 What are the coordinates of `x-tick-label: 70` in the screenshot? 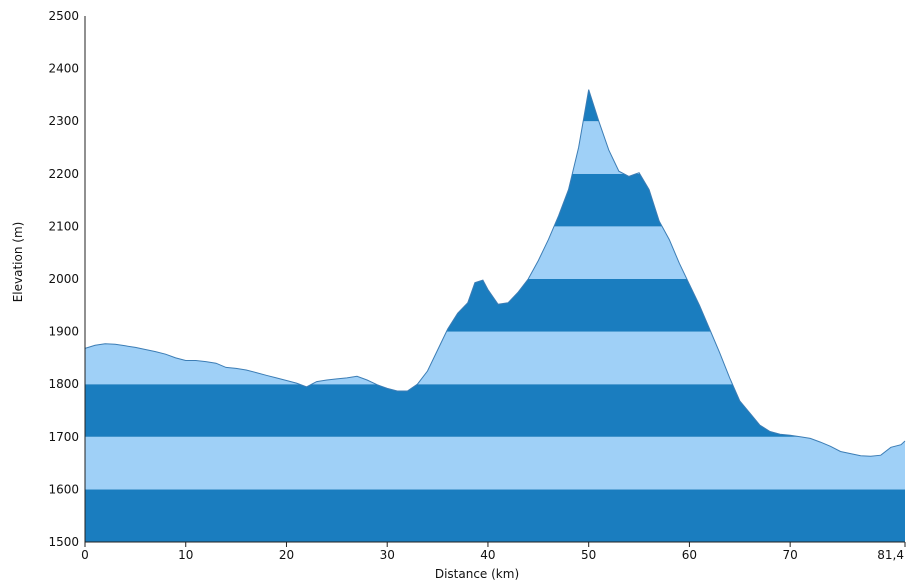 It's located at (790, 555).